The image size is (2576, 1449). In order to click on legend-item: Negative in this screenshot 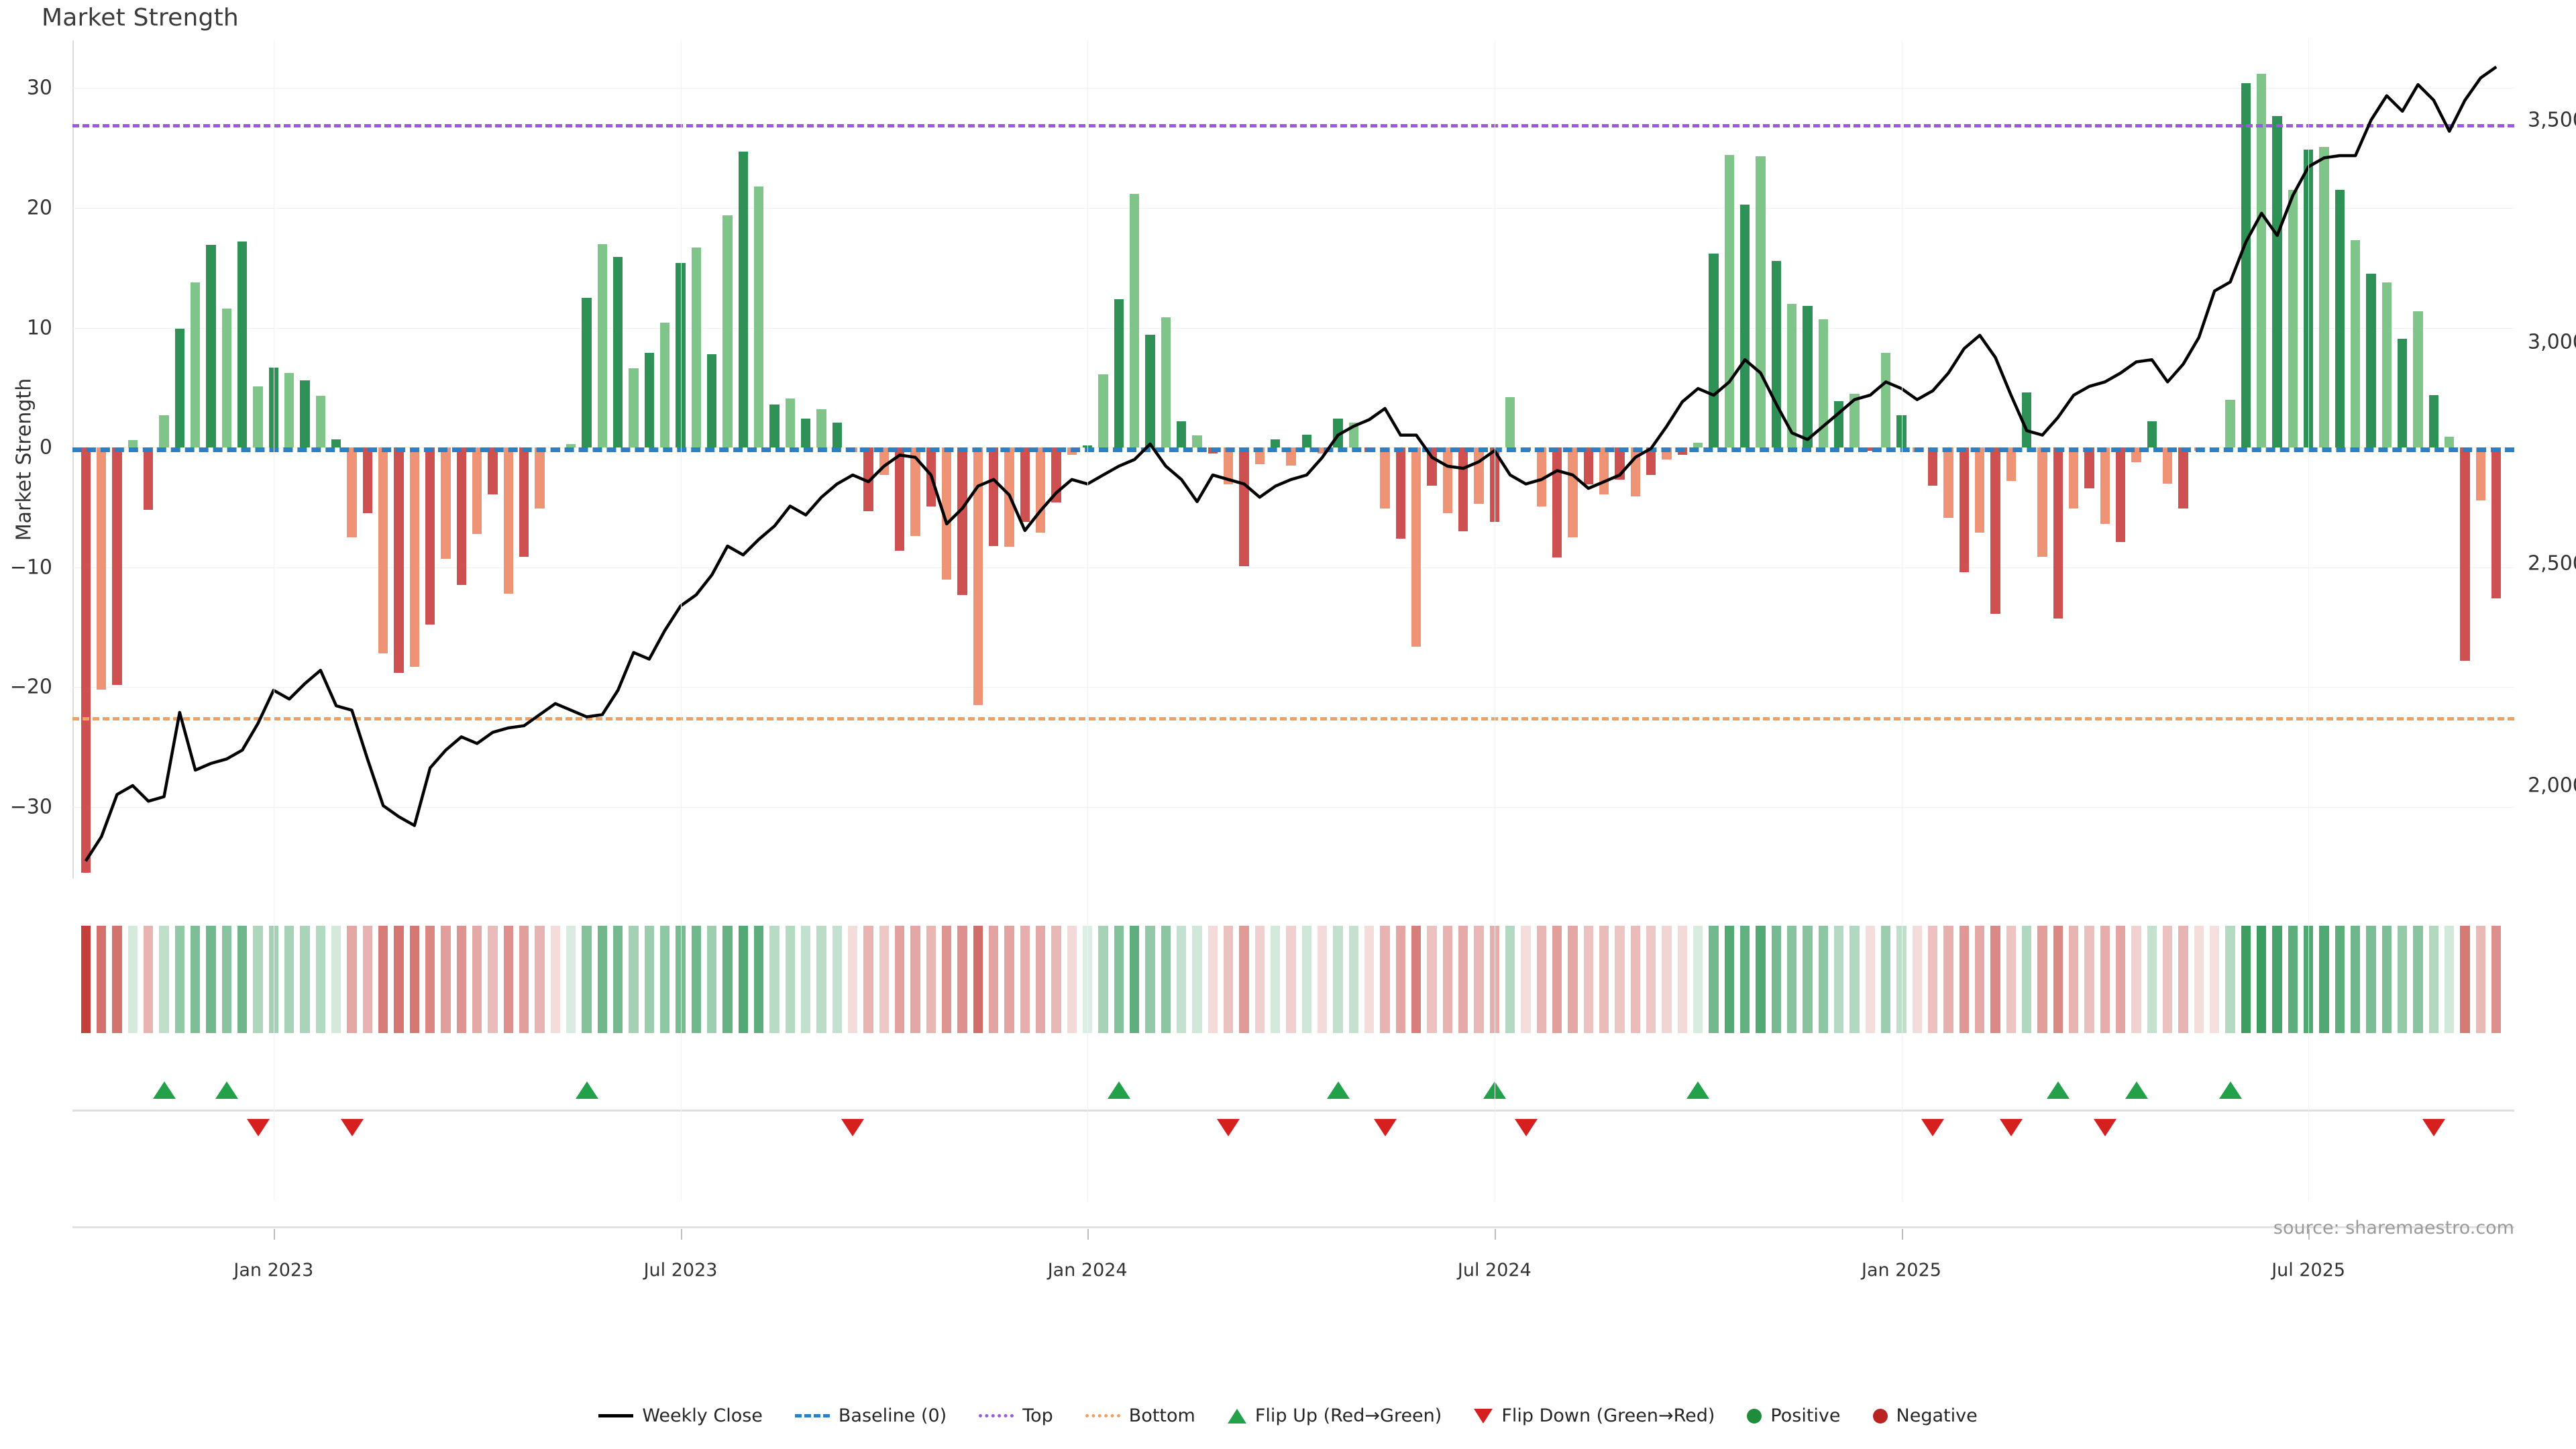, I will do `click(1925, 1415)`.